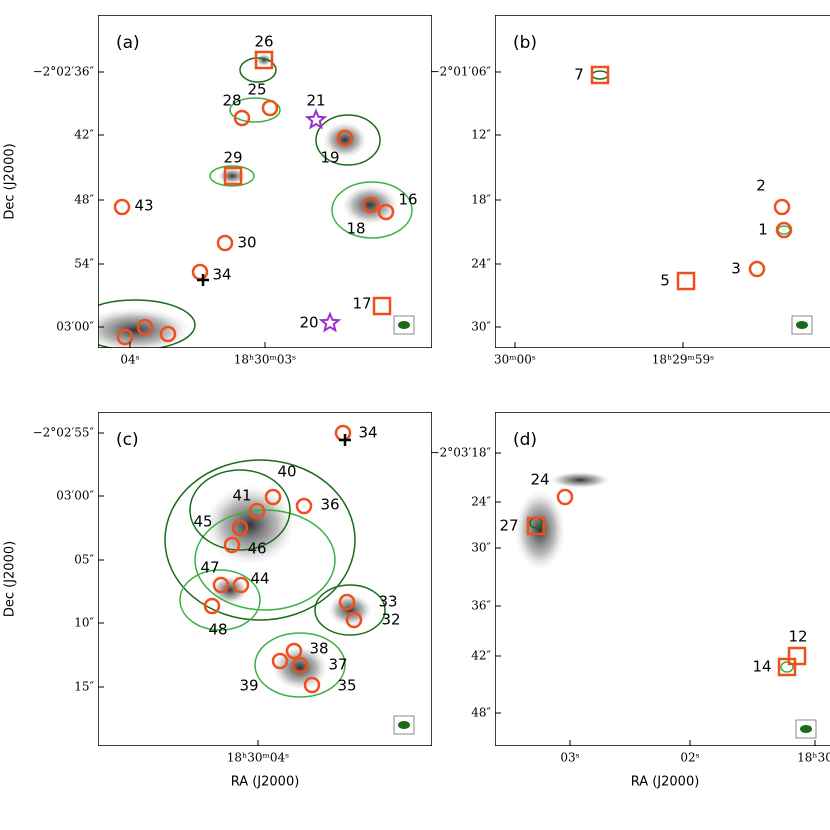  Describe the element at coordinates (525, 440) in the screenshot. I see `panel-label: (d)` at that location.